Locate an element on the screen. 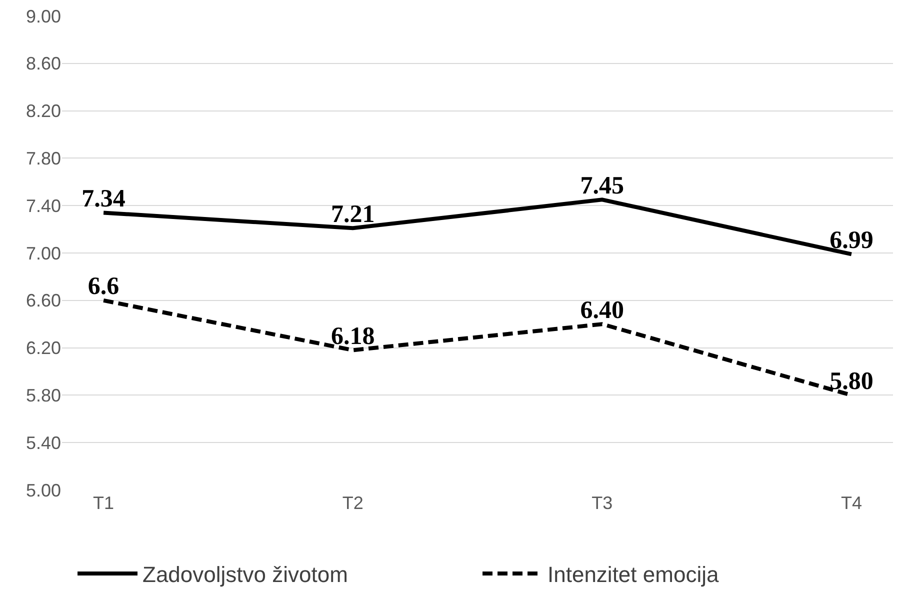  y-tick-label: 9.00 is located at coordinates (43, 16).